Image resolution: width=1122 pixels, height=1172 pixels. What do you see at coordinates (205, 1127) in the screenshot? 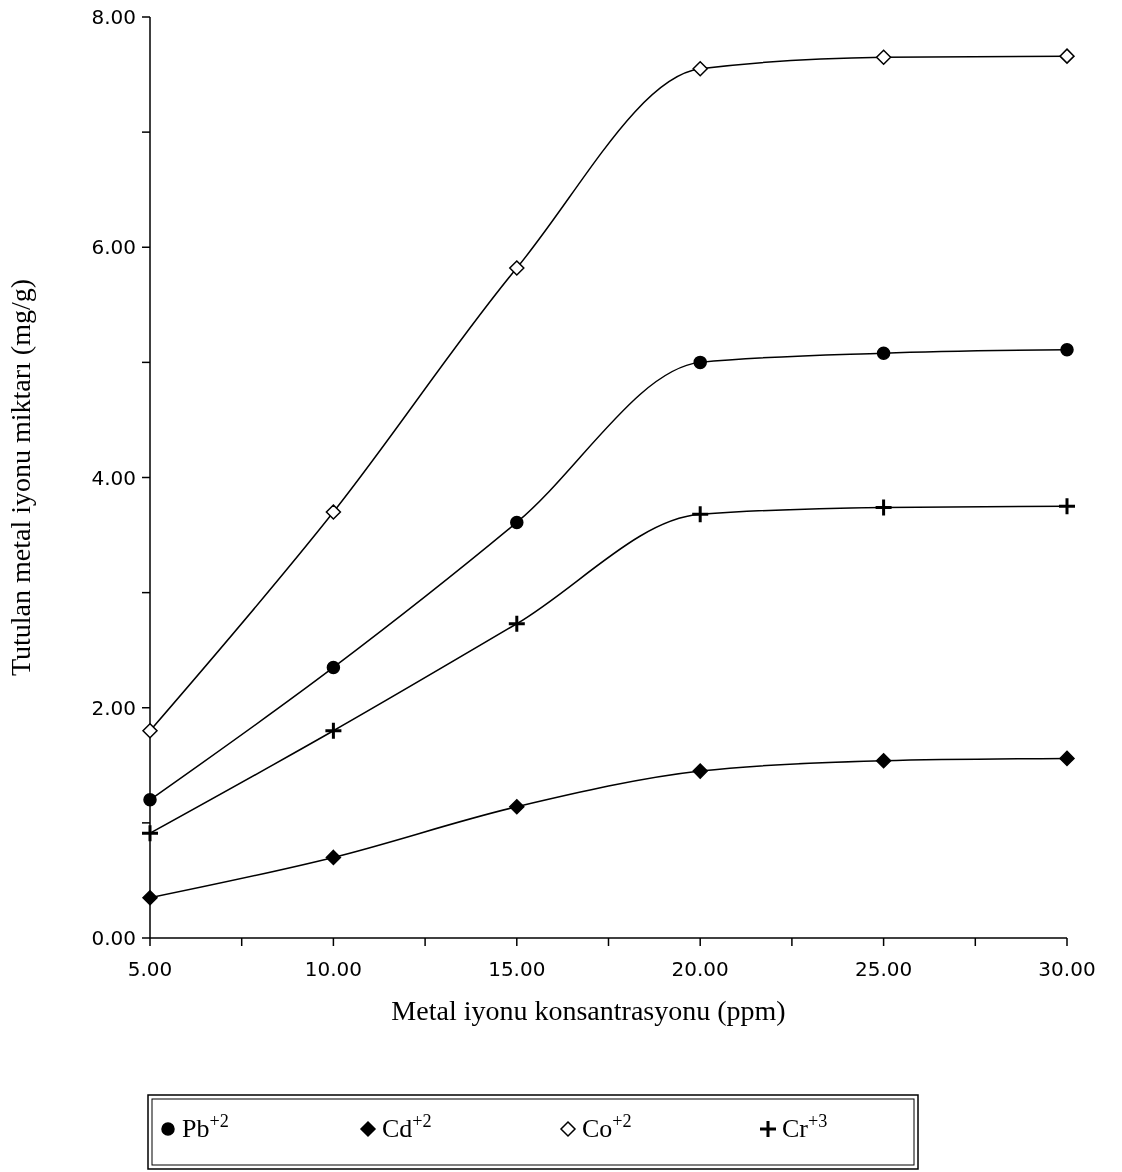
I see `legend-label: Pb$^{+2}$` at bounding box center [205, 1127].